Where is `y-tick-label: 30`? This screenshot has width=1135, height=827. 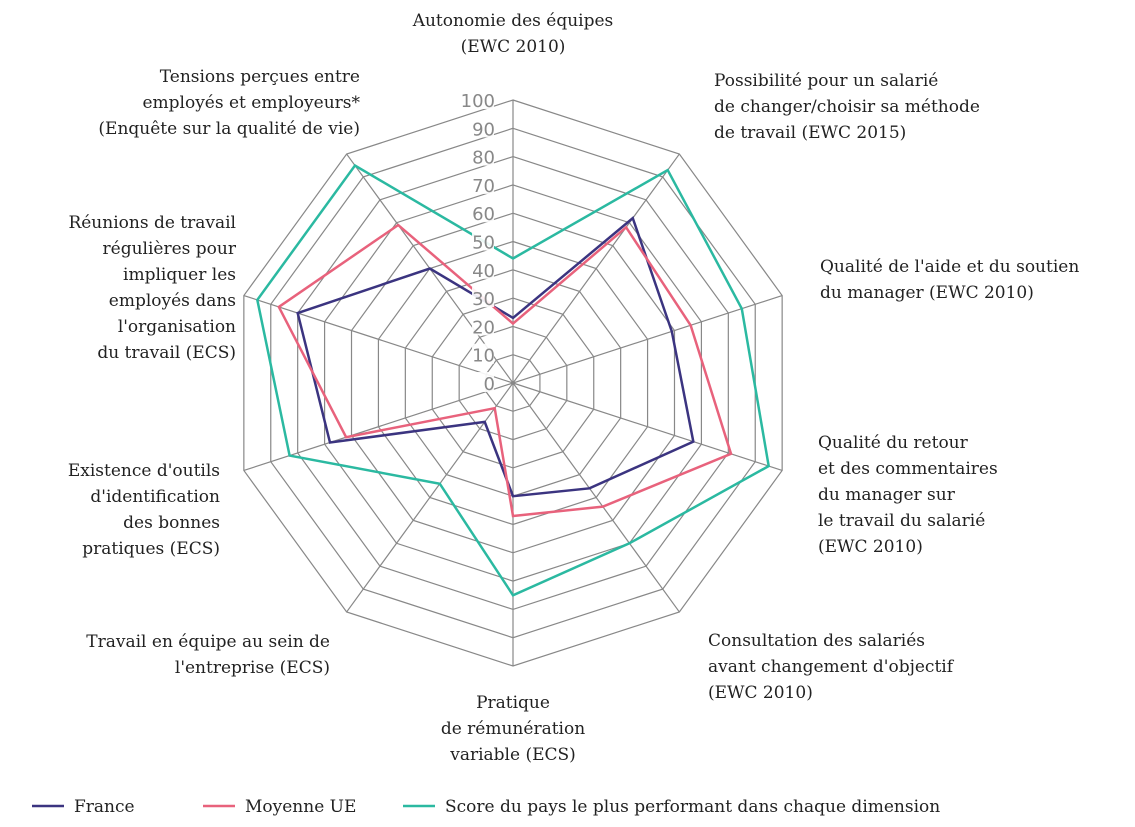
y-tick-label: 30 is located at coordinates (483, 299).